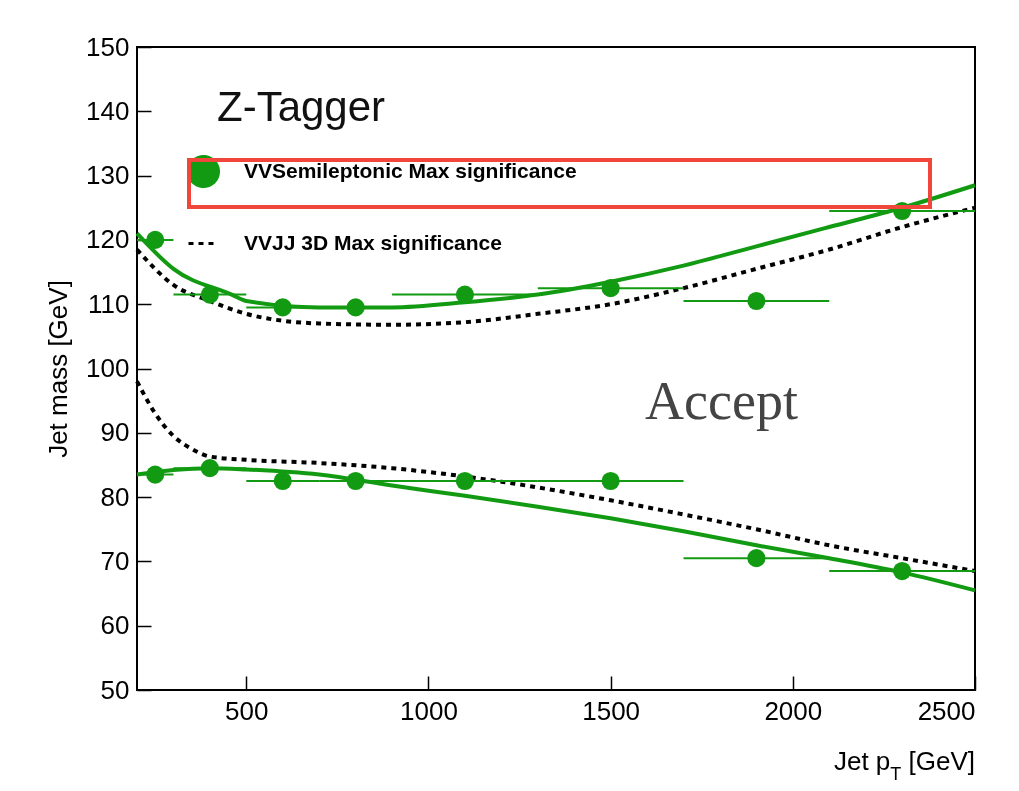  What do you see at coordinates (373, 242) in the screenshot?
I see `legend-label: VVJJ 3D Max significance` at bounding box center [373, 242].